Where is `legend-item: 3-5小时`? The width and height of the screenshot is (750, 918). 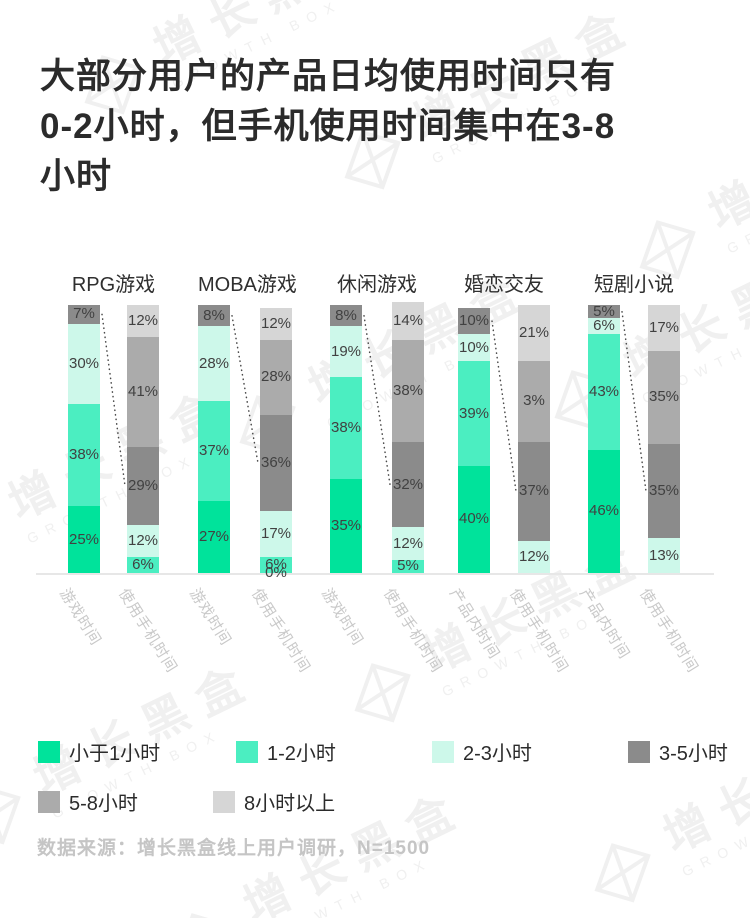
legend-item: 3-5小时 is located at coordinates (678, 751).